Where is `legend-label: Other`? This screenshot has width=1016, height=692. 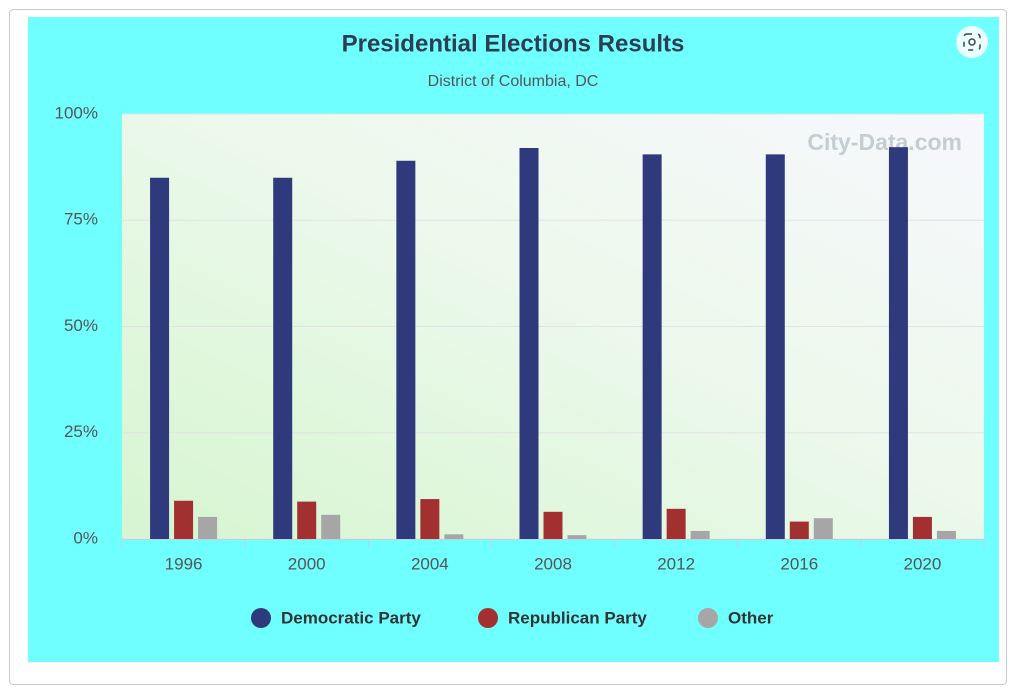 legend-label: Other is located at coordinates (751, 617).